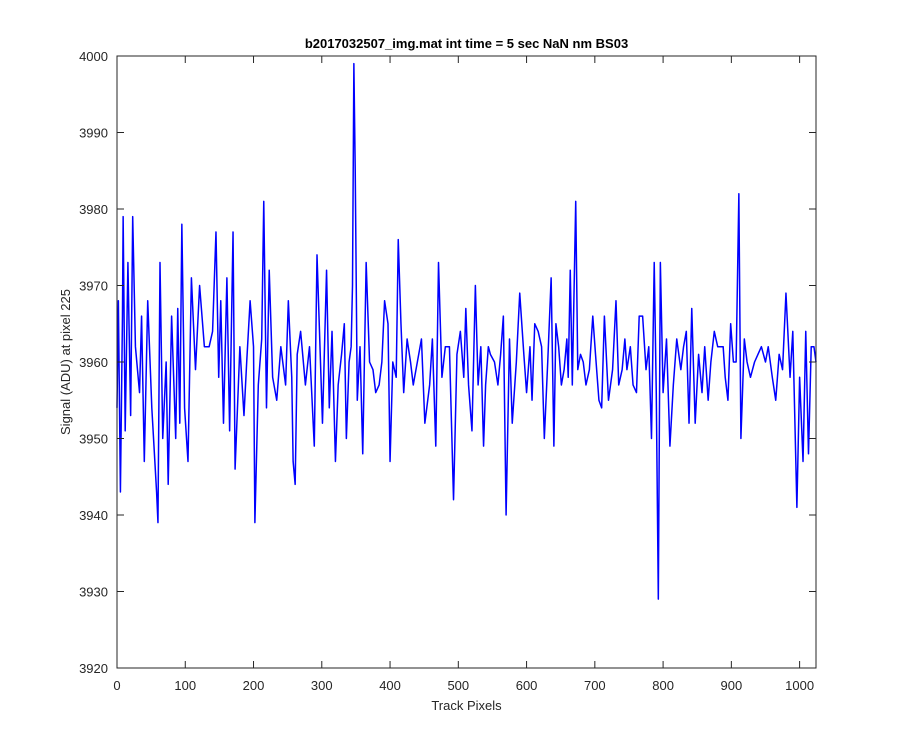  What do you see at coordinates (116, 685) in the screenshot?
I see `x-tick-label: 0` at bounding box center [116, 685].